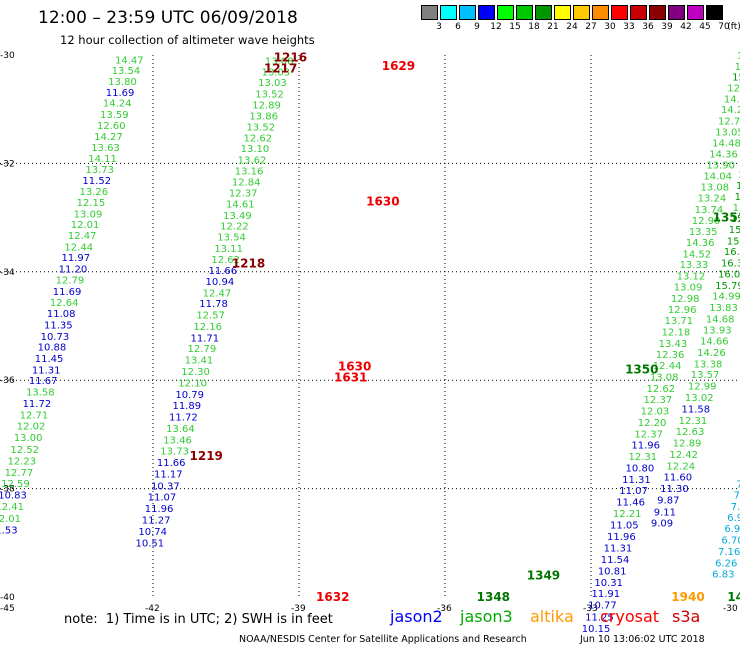  Describe the element at coordinates (608, 583) in the screenshot. I see `wave-height-value: 10.31` at that location.